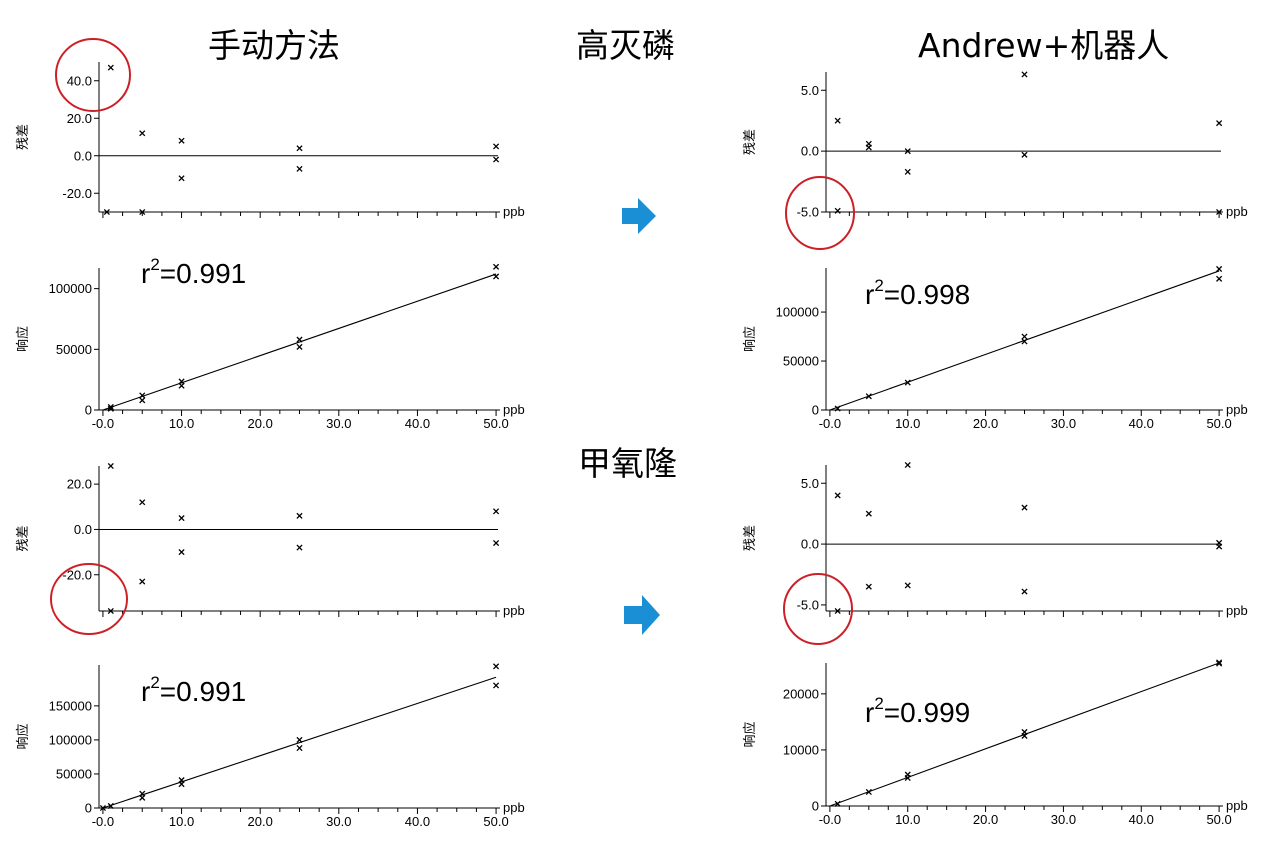  Describe the element at coordinates (103, 821) in the screenshot. I see `x-tick-label: -0.0` at that location.